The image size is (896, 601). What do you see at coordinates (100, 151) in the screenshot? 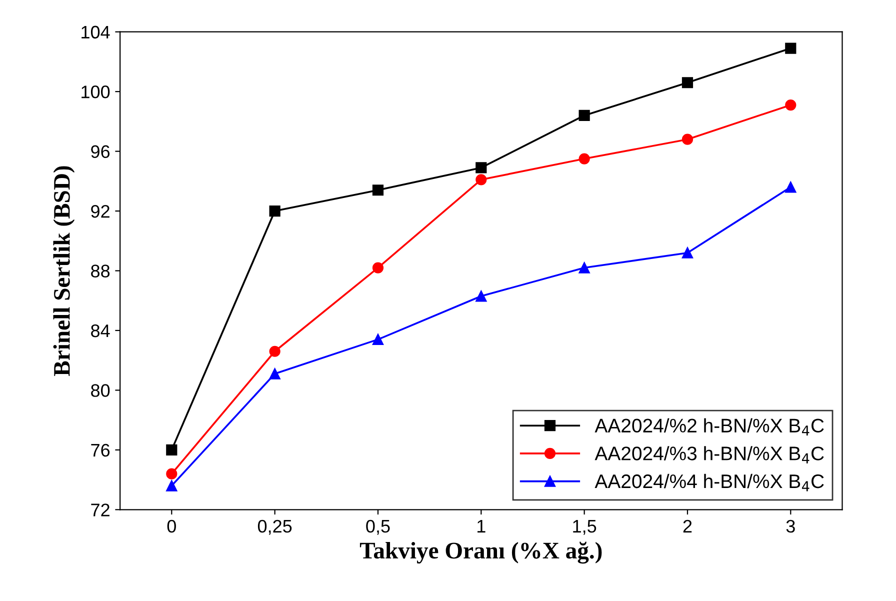
I see `y-tick-label: 96` at bounding box center [100, 151].